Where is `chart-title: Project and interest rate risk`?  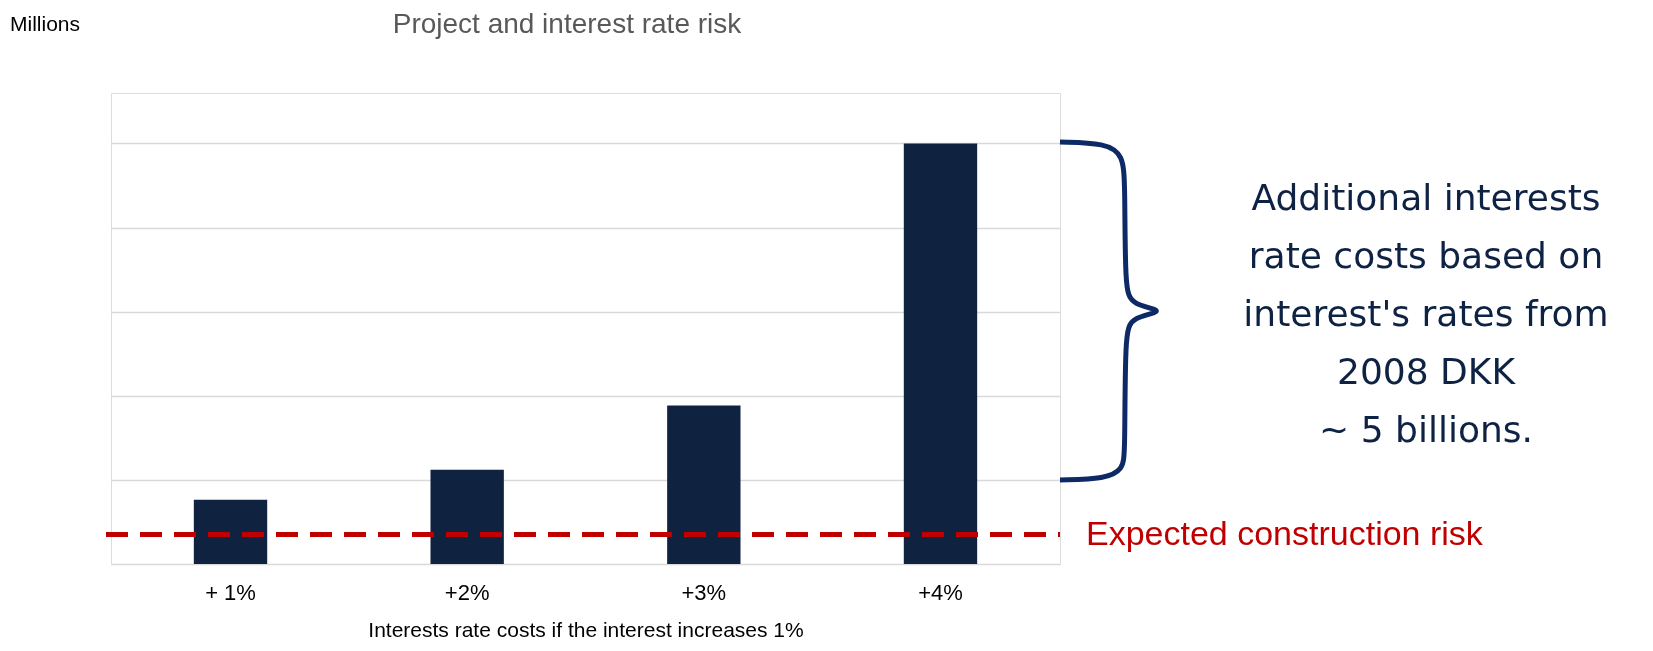
chart-title: Project and interest rate risk is located at coordinates (567, 23).